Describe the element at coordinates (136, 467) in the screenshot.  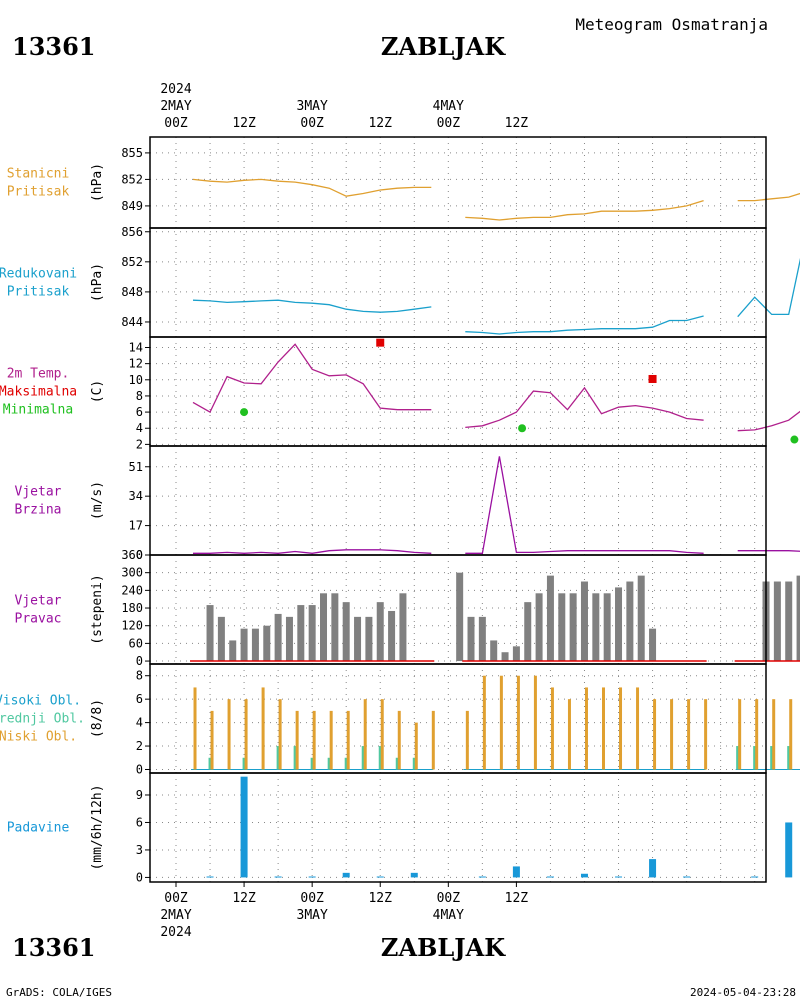
I see `y-tick-label: 51` at that location.